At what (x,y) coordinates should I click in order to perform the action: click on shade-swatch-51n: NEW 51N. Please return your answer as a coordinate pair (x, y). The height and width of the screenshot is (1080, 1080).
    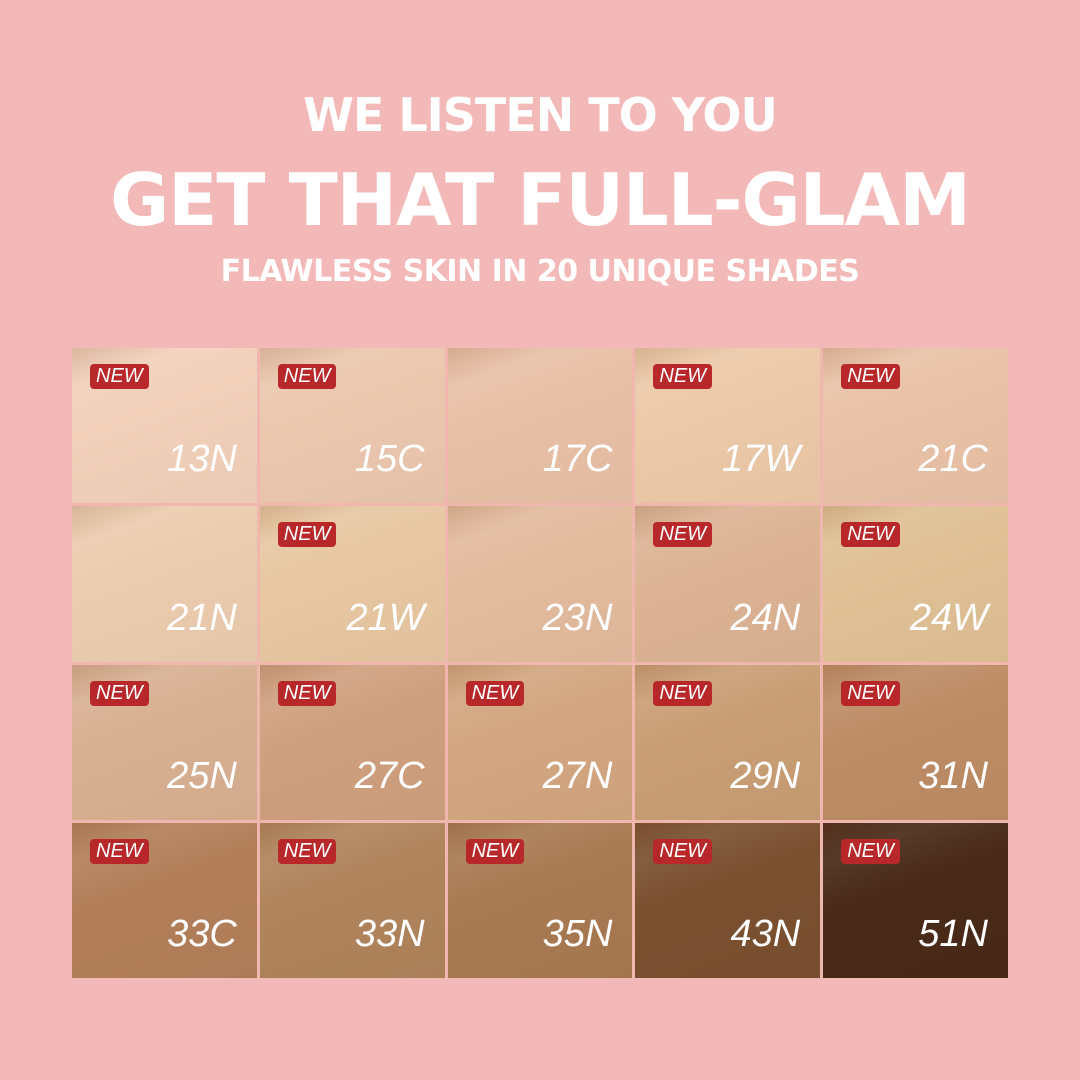
    Looking at the image, I should click on (915, 900).